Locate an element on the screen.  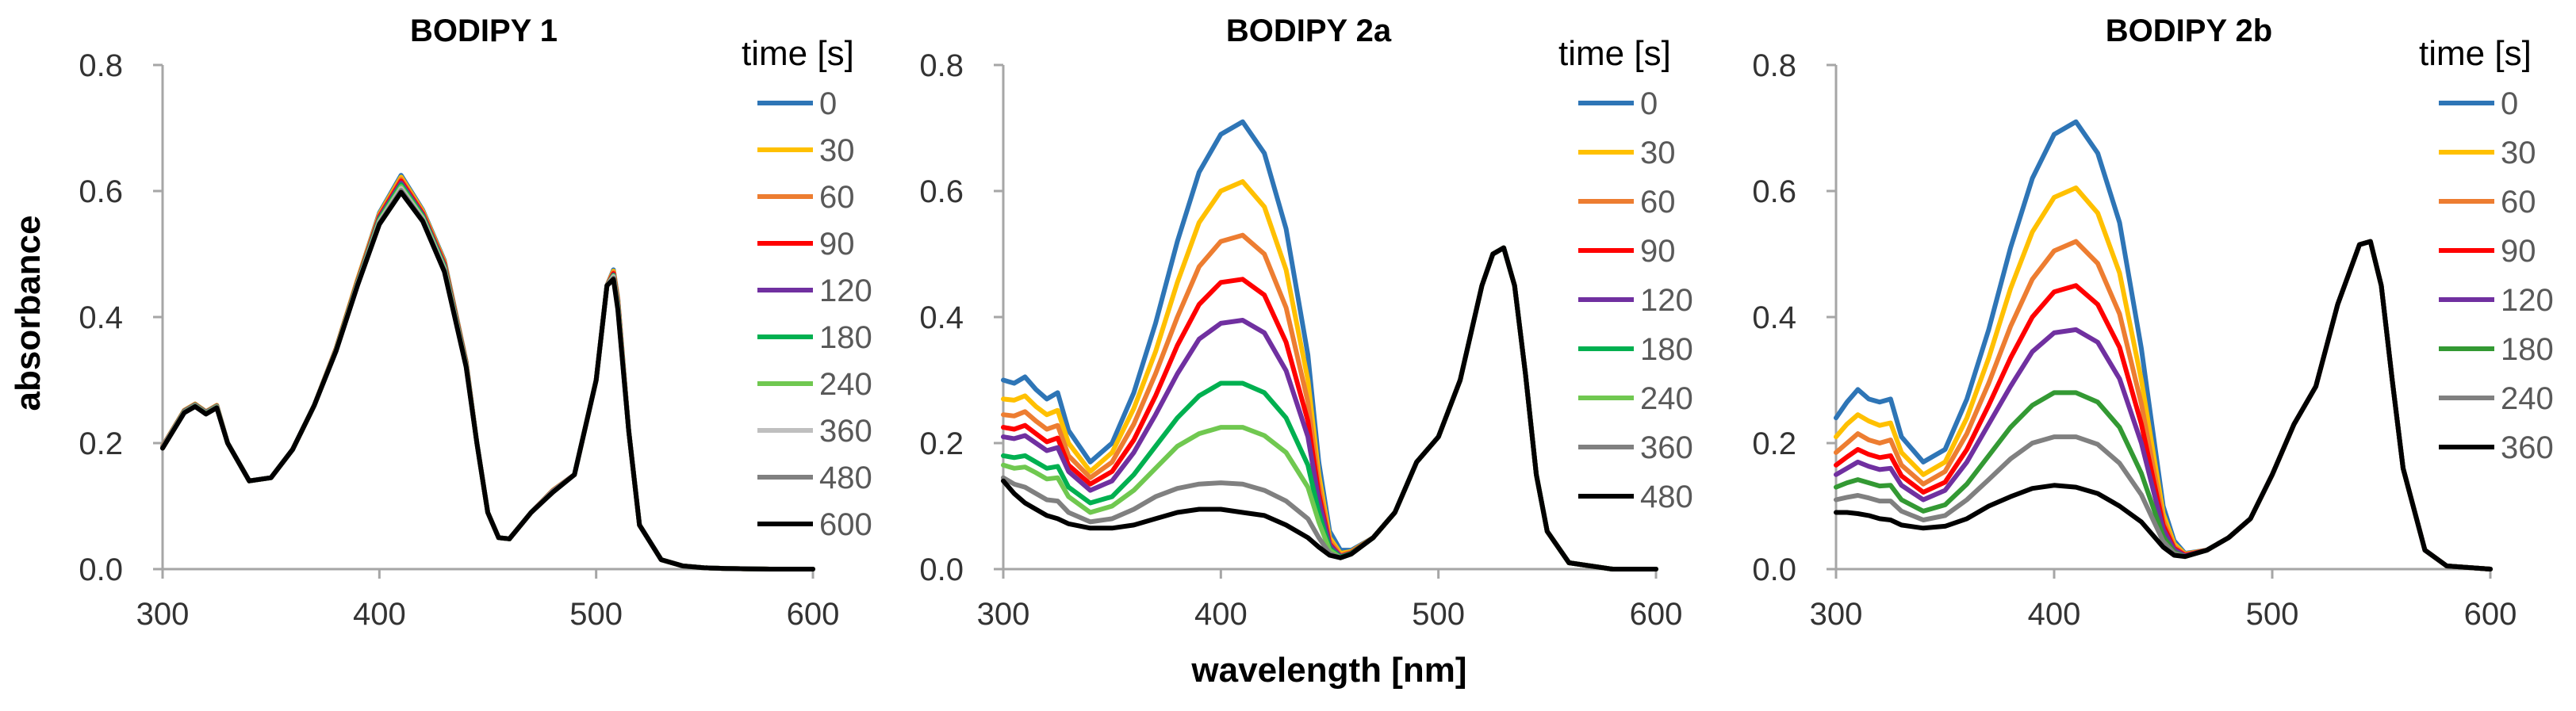
y-axis-label: absorbance is located at coordinates (29, 313).